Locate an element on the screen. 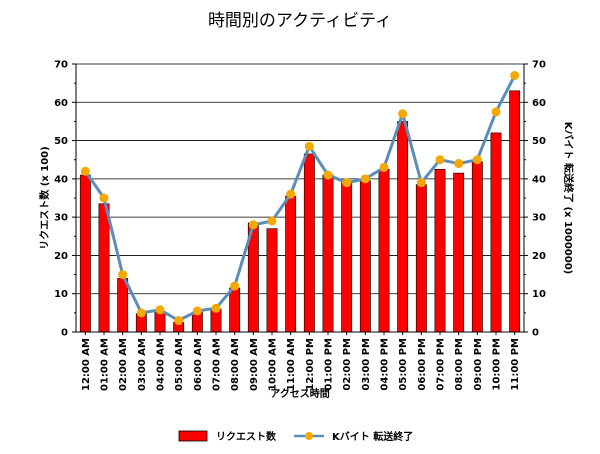 This screenshot has width=600, height=454. y-axis-left-label: リクエスト数 (x 100) is located at coordinates (44, 197).